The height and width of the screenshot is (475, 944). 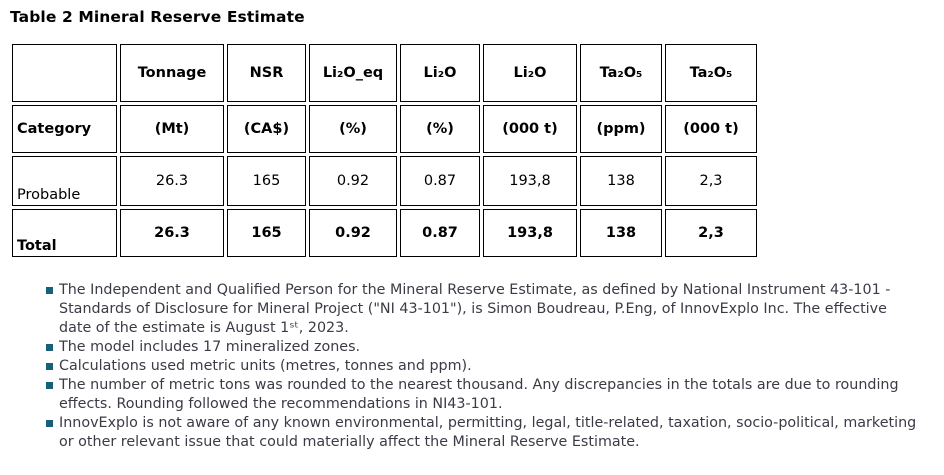 What do you see at coordinates (64, 233) in the screenshot?
I see `row-label-total: Total` at bounding box center [64, 233].